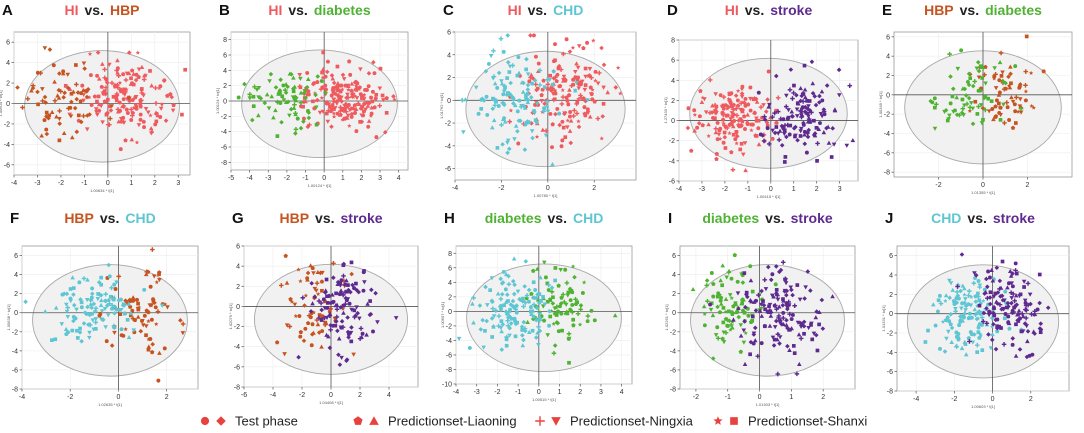  I want to click on x-tick-label: -6, so click(244, 395).